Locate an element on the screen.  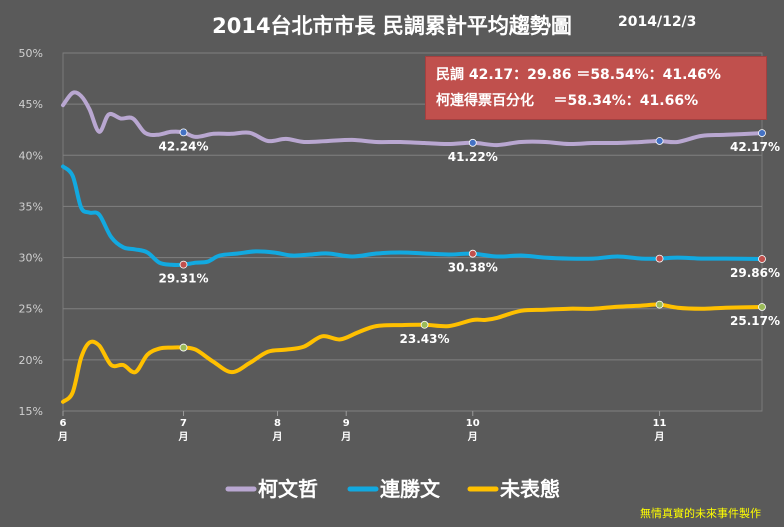
chart-date: 2014/12/3 is located at coordinates (657, 22).